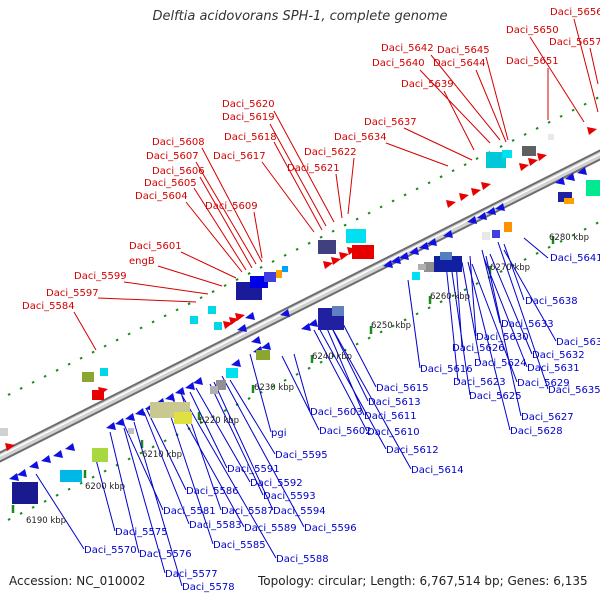  I want to click on reverse-gene-label: Daci_5593, so click(289, 496).